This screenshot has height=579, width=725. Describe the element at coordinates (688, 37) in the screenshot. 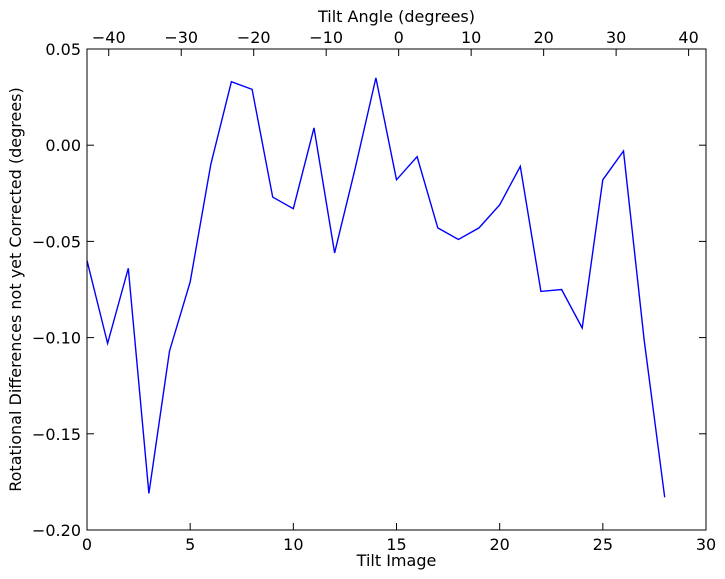

I see `top-tick-label: 40` at that location.